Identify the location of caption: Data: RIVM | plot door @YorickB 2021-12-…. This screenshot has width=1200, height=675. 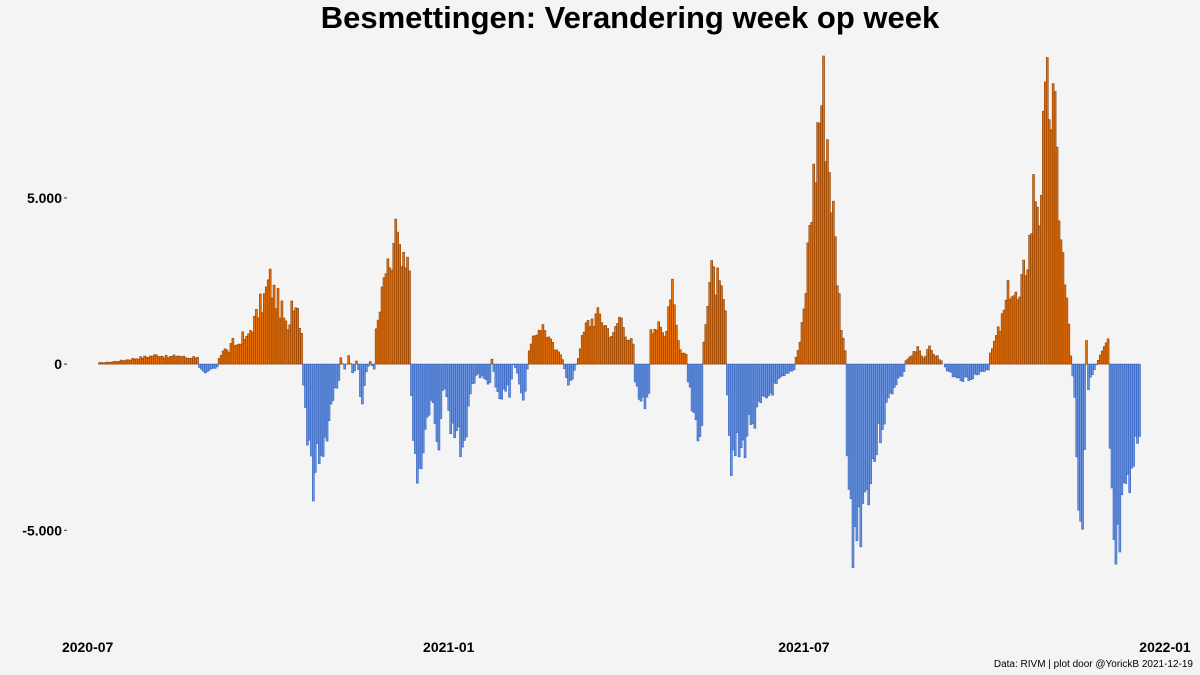
(1094, 664).